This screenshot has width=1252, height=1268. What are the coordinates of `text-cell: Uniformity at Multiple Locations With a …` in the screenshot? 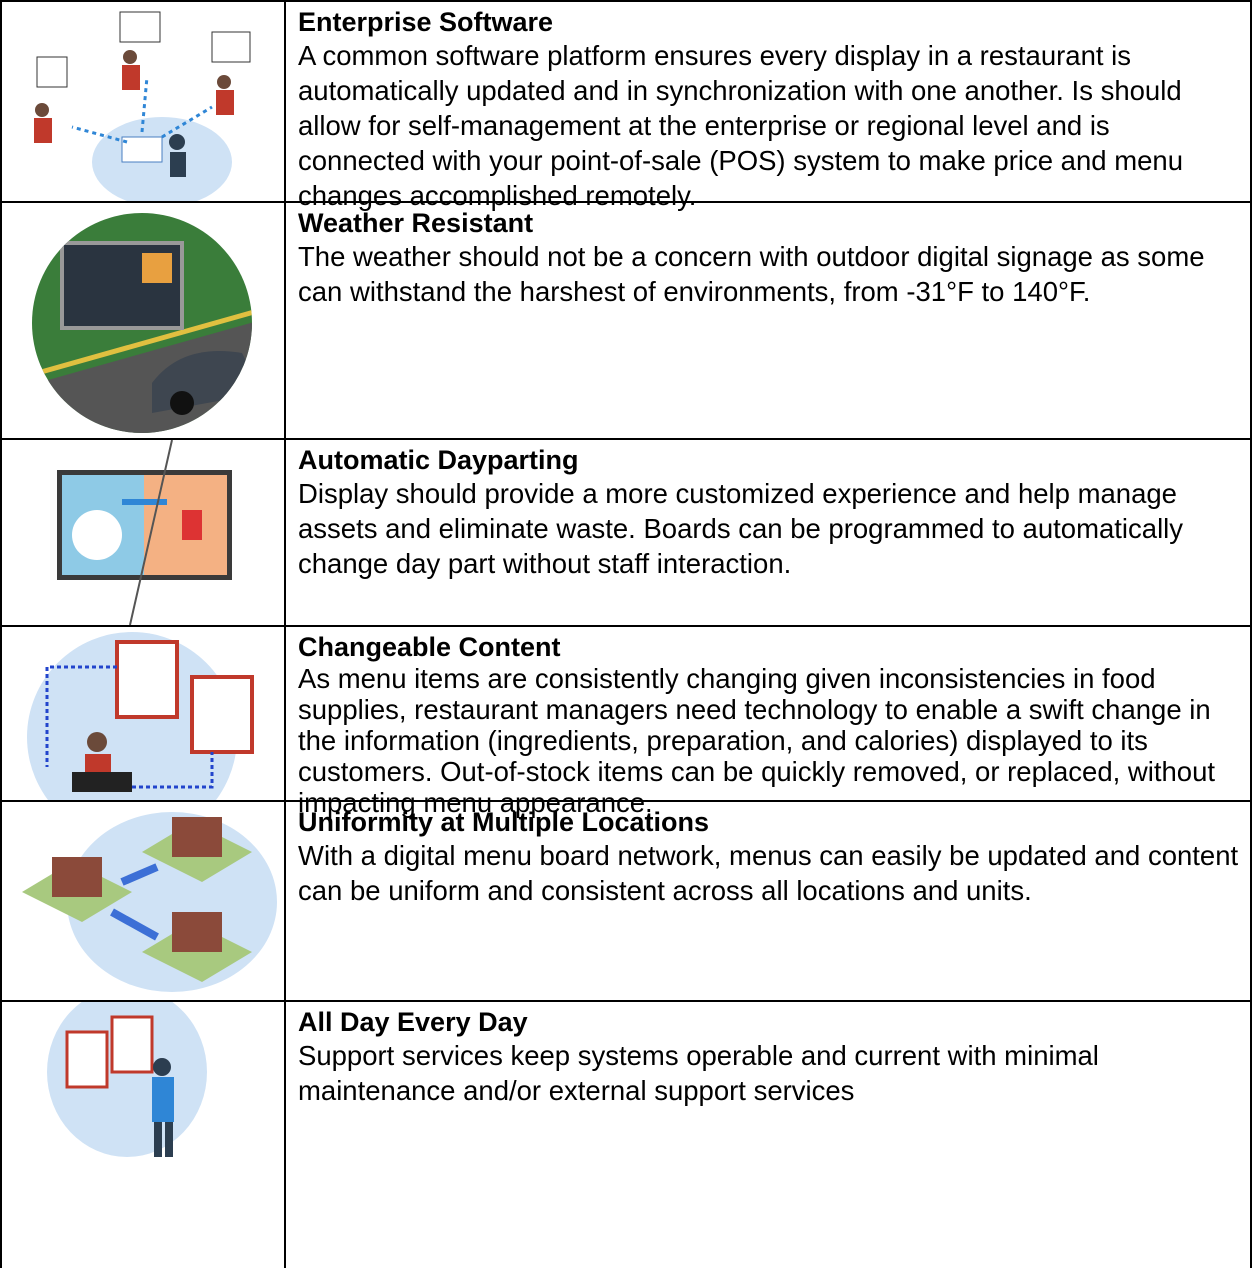 It's located at (769, 900).